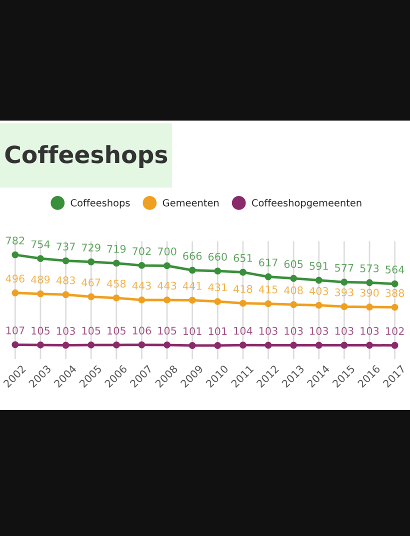  What do you see at coordinates (319, 266) in the screenshot?
I see `data-label: 591` at bounding box center [319, 266].